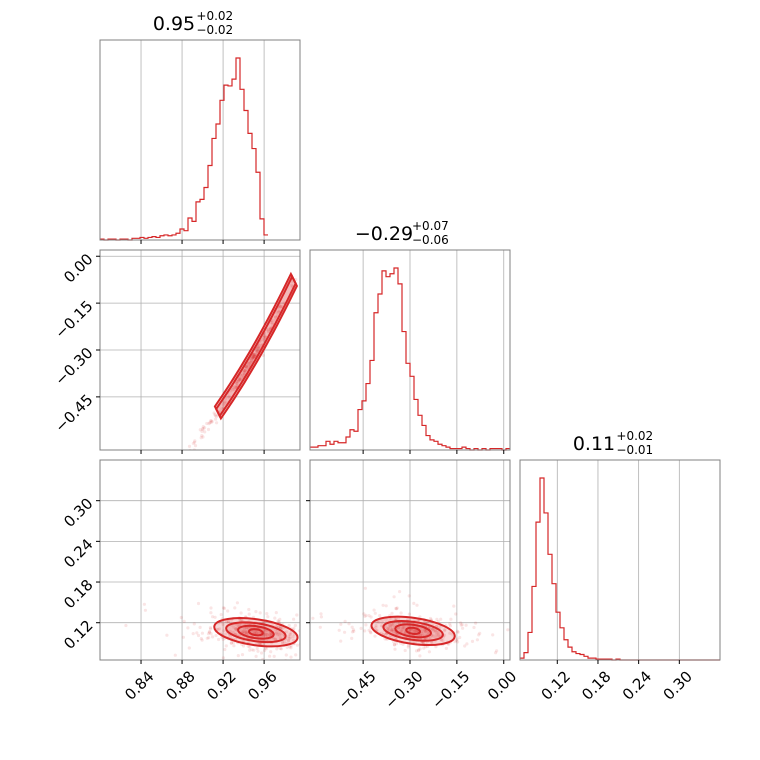 This screenshot has width=760, height=760. Describe the element at coordinates (357, 689) in the screenshot. I see `xtick-label-1-0: −0.45` at that location.